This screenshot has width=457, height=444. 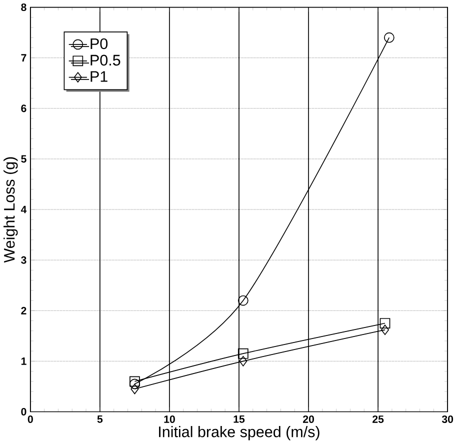 What do you see at coordinates (11, 210) in the screenshot?
I see `y-axis-title: Weight Loss (g)` at bounding box center [11, 210].